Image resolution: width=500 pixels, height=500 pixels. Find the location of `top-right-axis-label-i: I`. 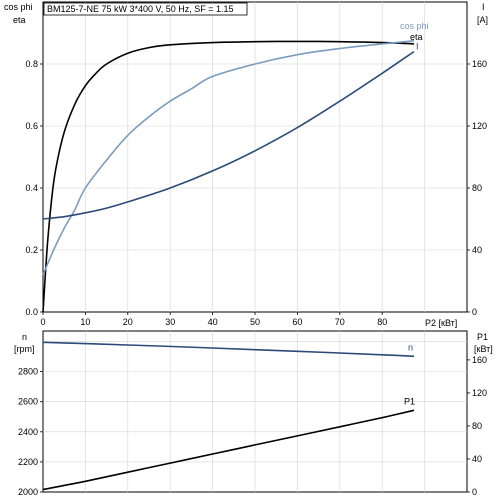

top-right-axis-label-i: I is located at coordinates (483, 7).